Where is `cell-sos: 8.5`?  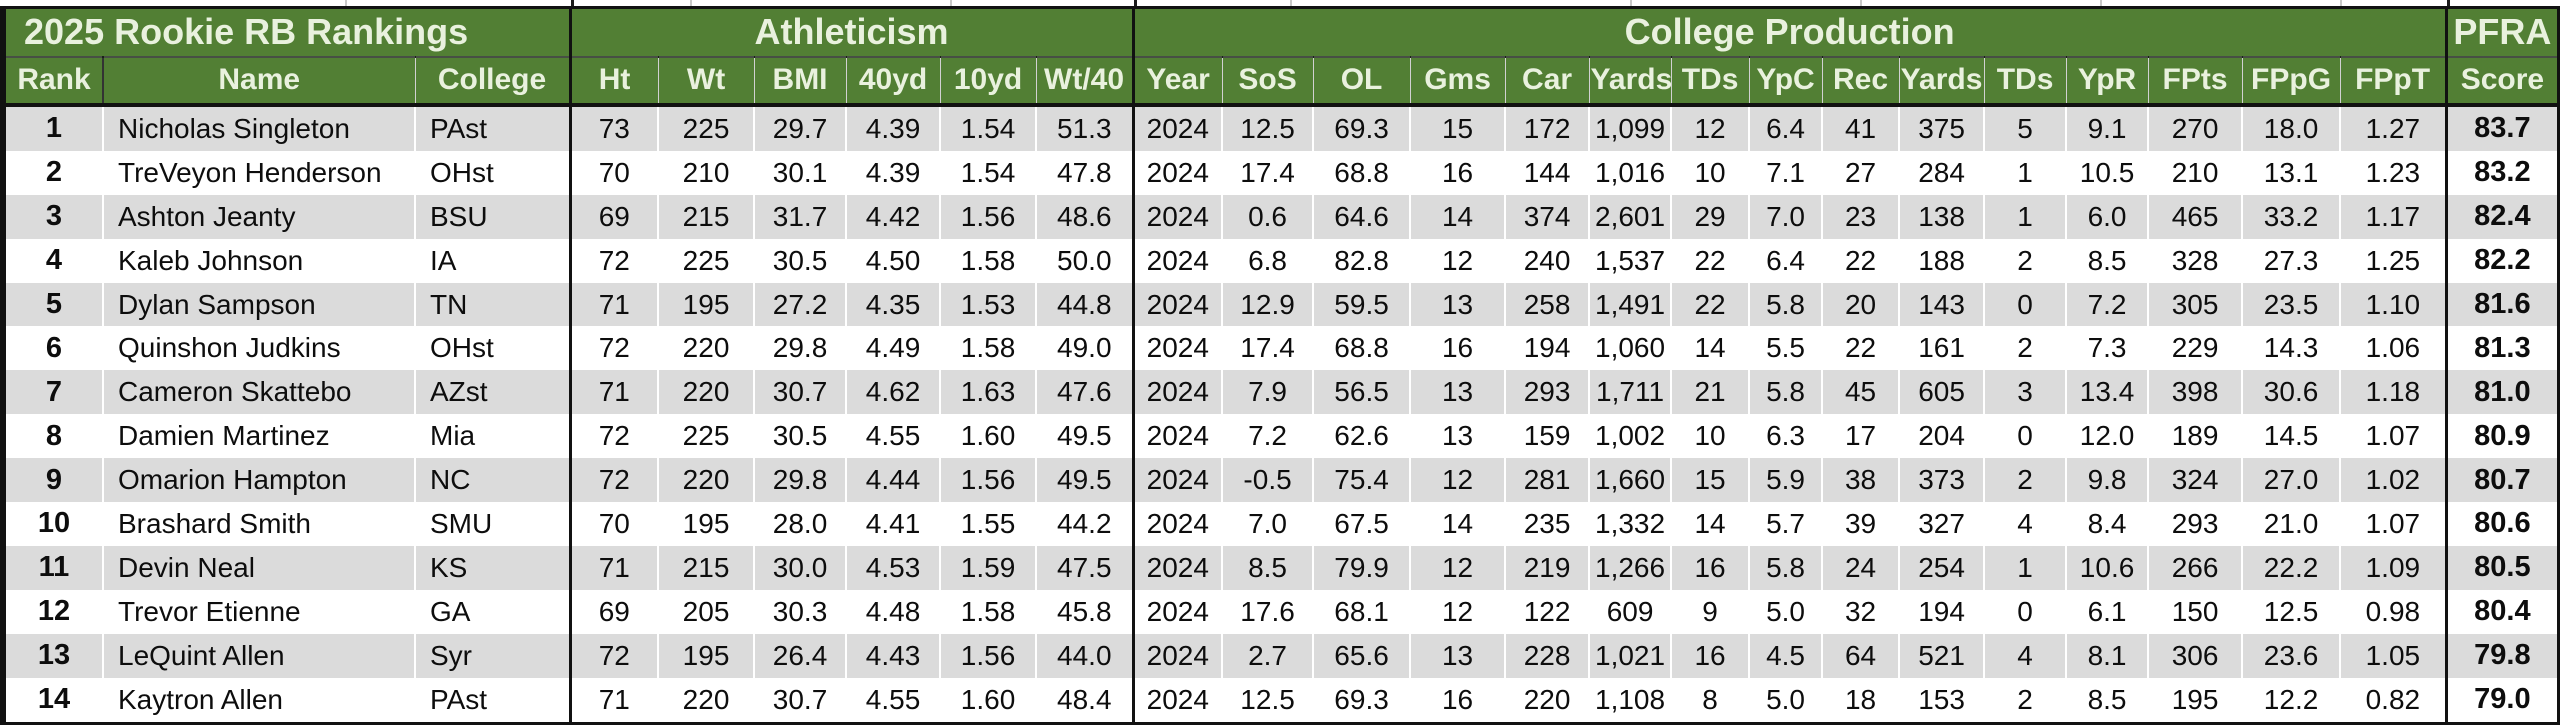 cell-sos: 8.5 is located at coordinates (1268, 567).